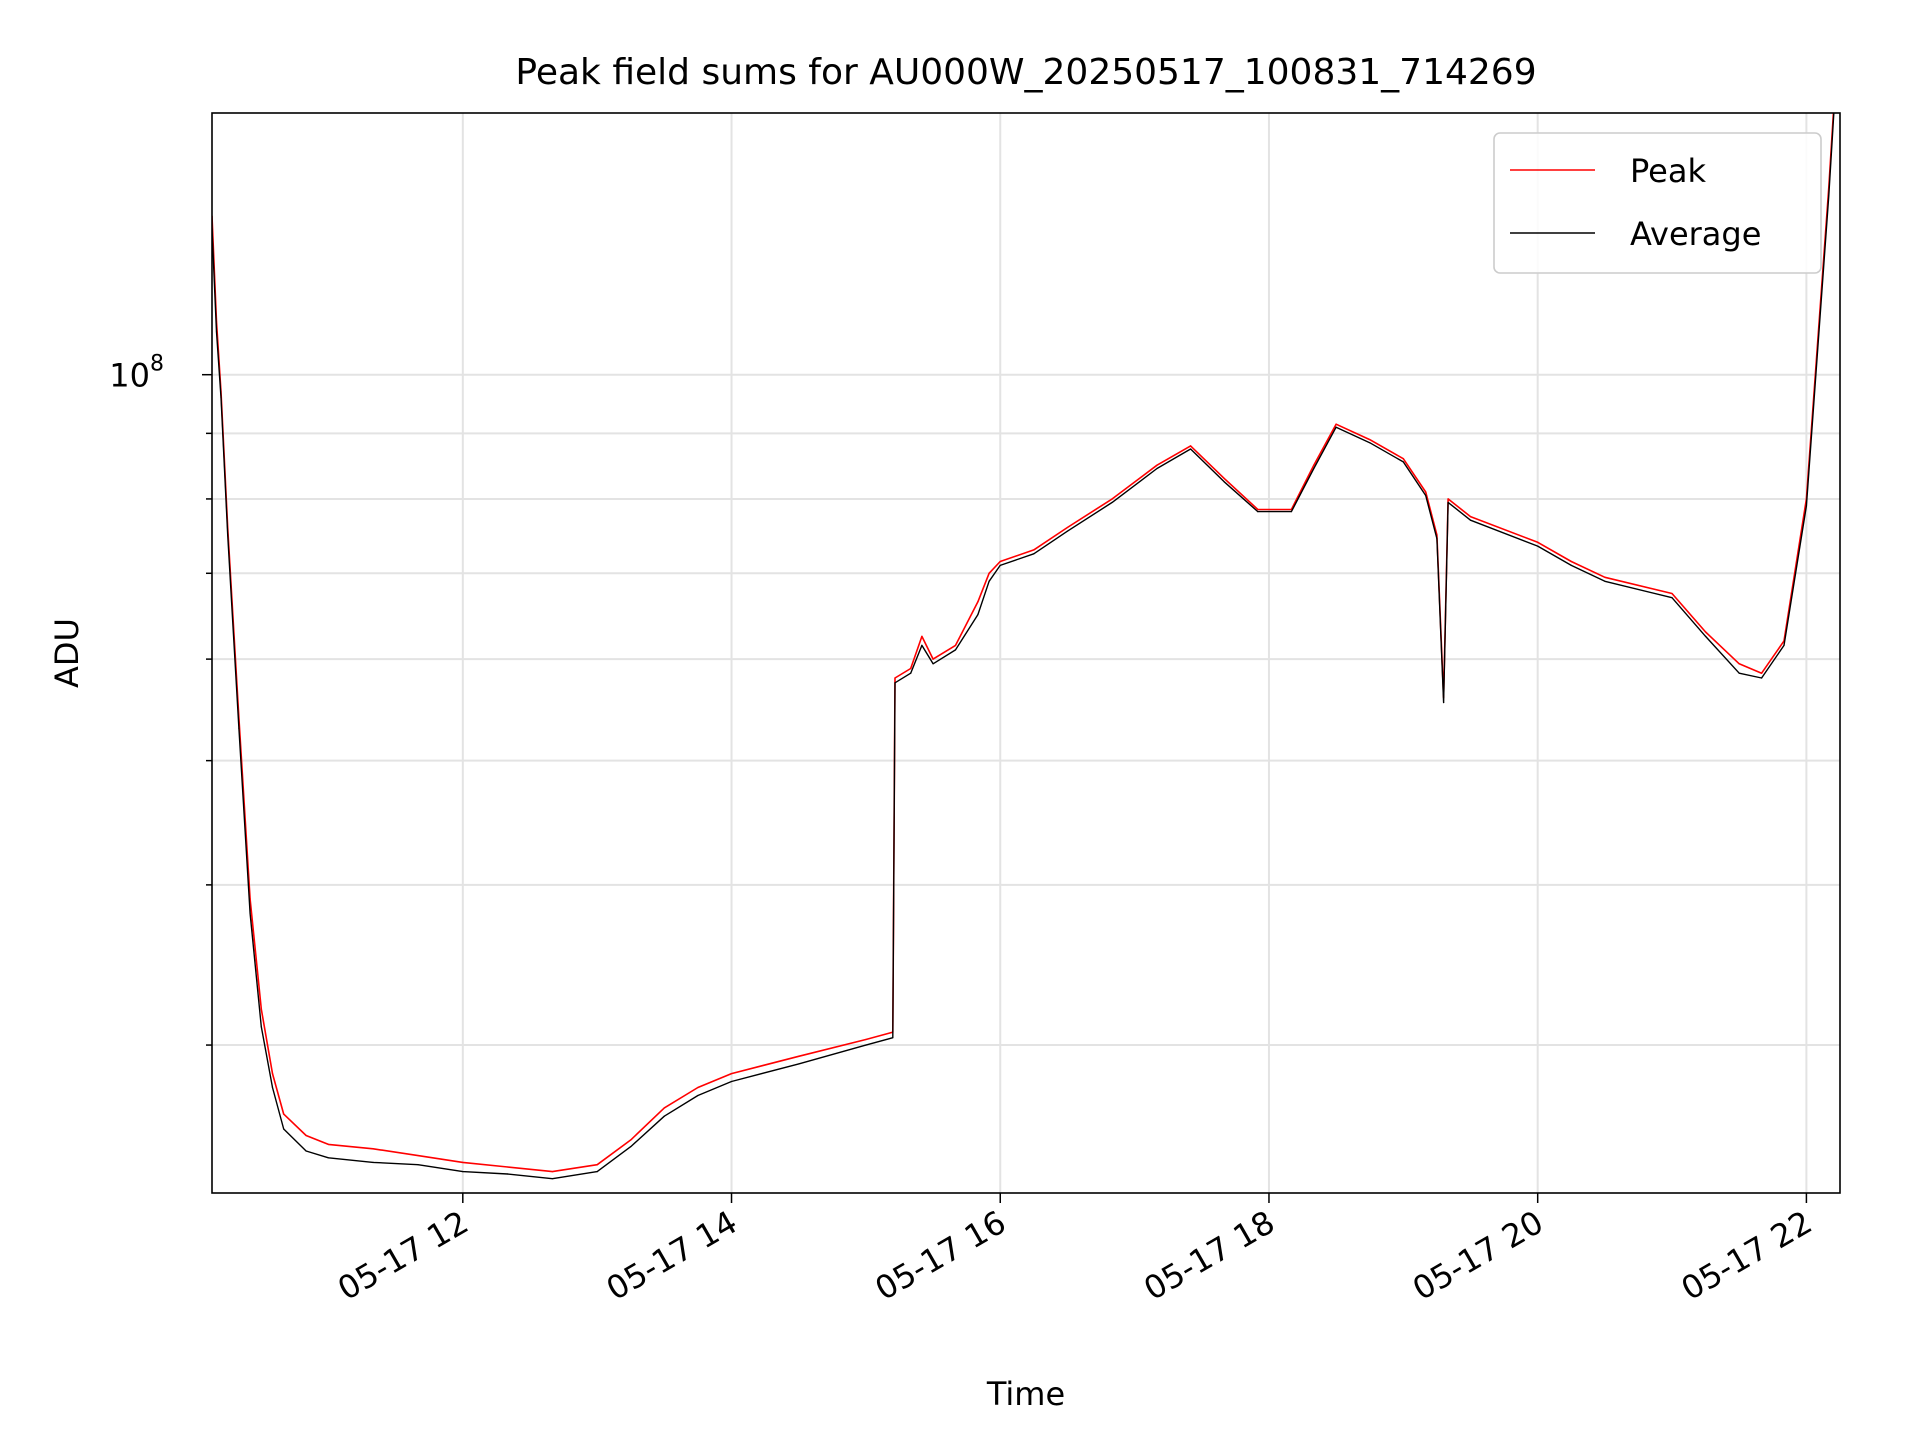 The height and width of the screenshot is (1440, 1920). What do you see at coordinates (1025, 1394) in the screenshot?
I see `x-axis-label: Time` at bounding box center [1025, 1394].